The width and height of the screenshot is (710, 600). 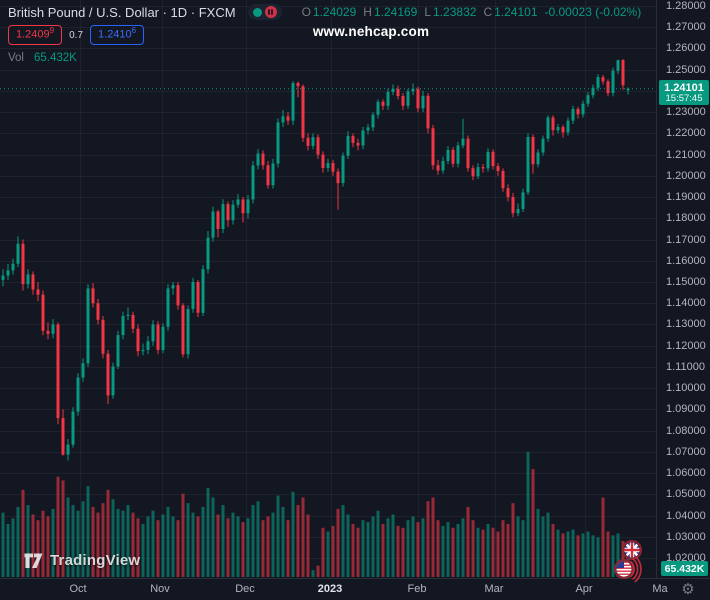 What do you see at coordinates (324, 58) in the screenshot?
I see `legend-row-volume: Vol 65.432K` at bounding box center [324, 58].